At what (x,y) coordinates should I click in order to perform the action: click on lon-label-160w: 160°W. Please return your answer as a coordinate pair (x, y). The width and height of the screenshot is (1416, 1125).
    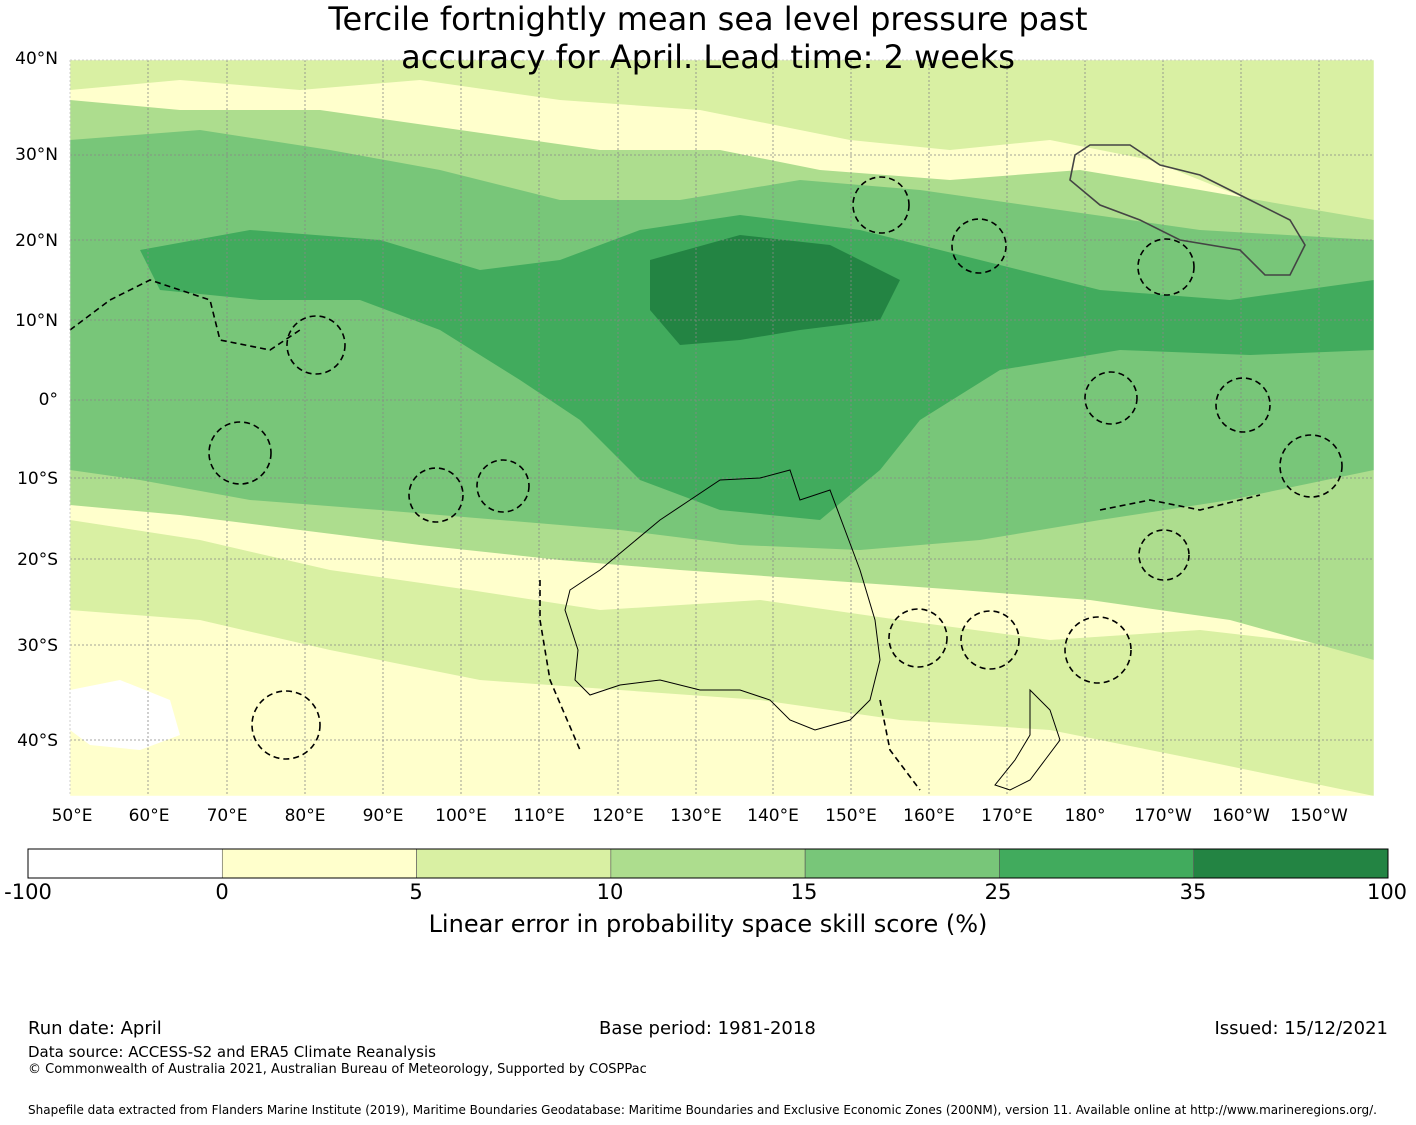
    Looking at the image, I should click on (1241, 816).